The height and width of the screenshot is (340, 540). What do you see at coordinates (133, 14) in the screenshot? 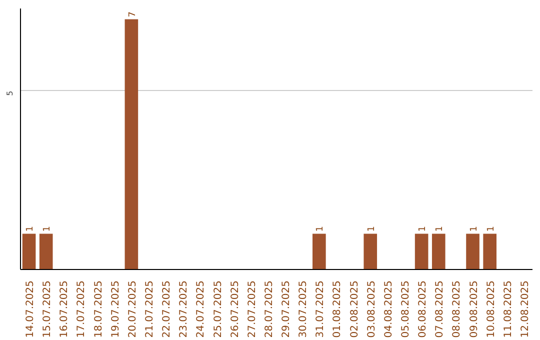
I see `data-label: 7` at bounding box center [133, 14].